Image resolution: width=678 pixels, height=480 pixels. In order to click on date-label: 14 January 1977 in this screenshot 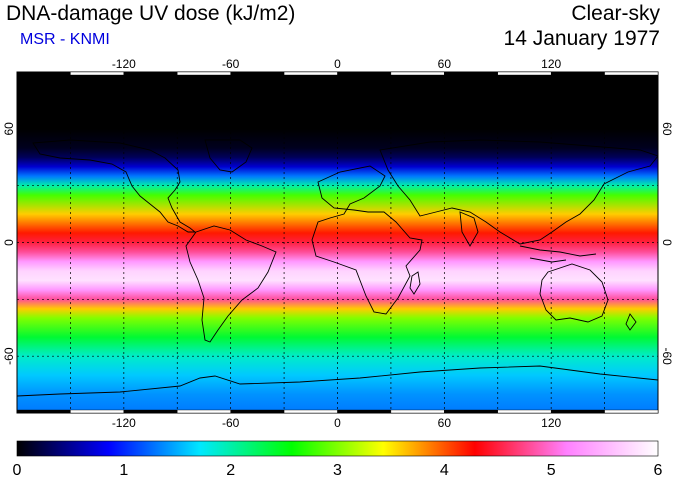, I will do `click(581, 38)`.